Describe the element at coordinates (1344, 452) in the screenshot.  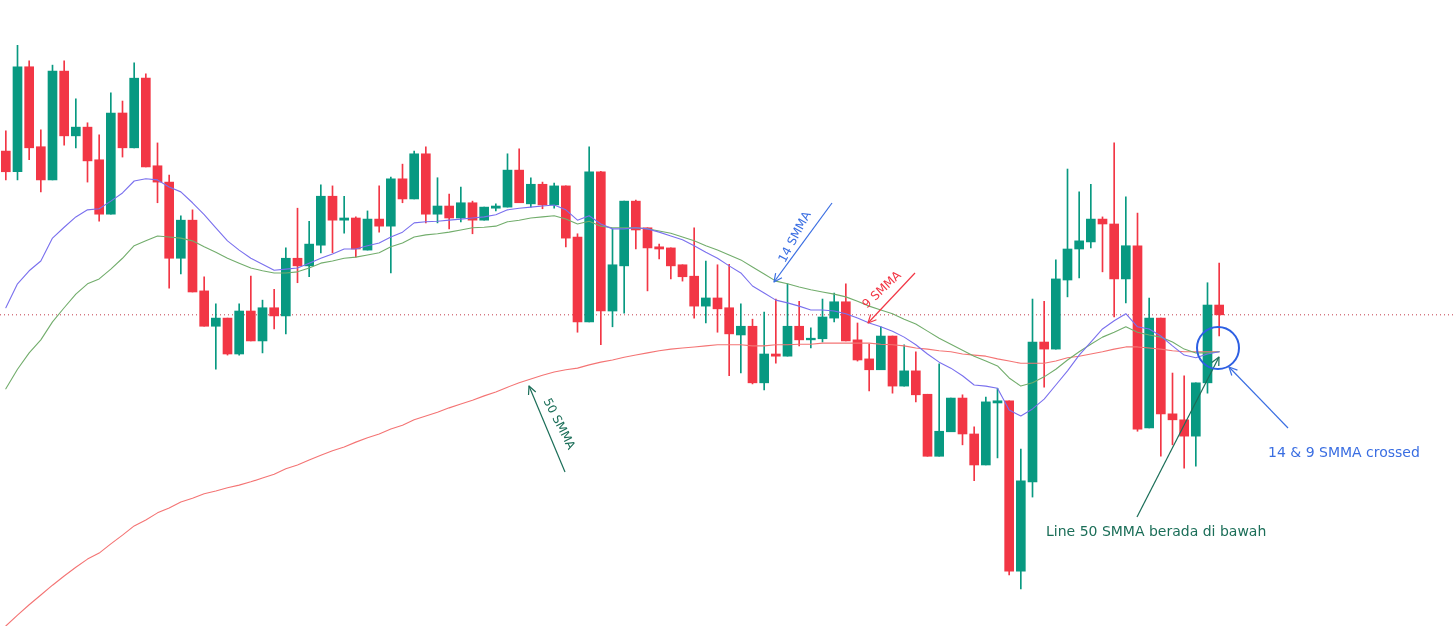
I see `text: 14 & 9 SMMA crossed` at that location.